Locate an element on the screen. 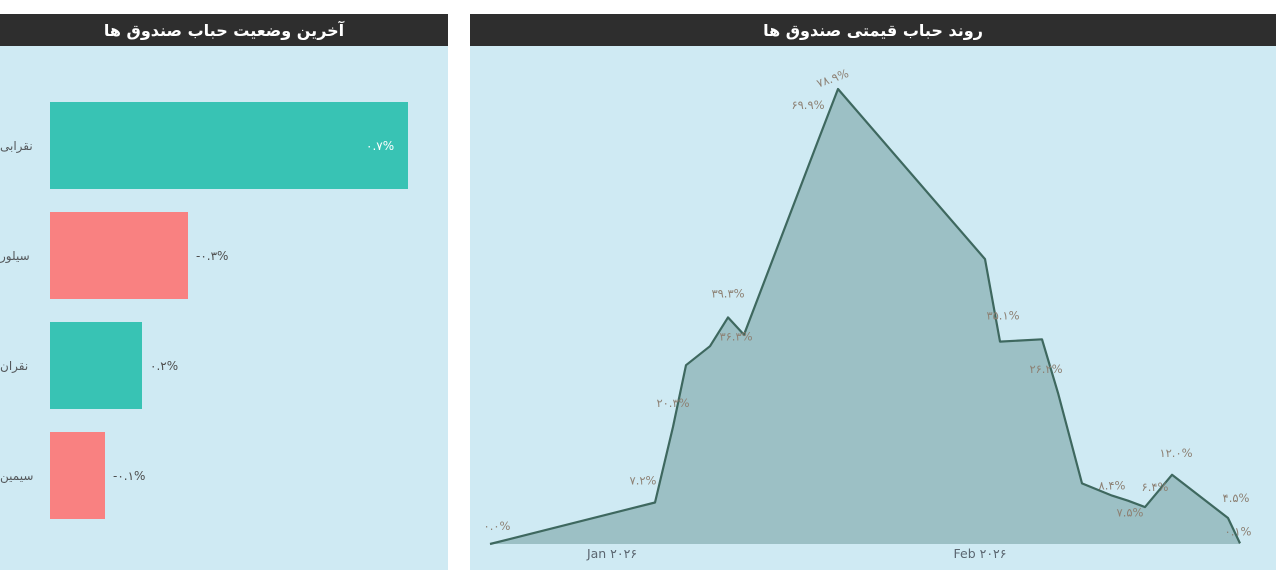 Image resolution: width=1276 pixels, height=571 pixels. data-point-label: ۴.۵% is located at coordinates (1236, 498).